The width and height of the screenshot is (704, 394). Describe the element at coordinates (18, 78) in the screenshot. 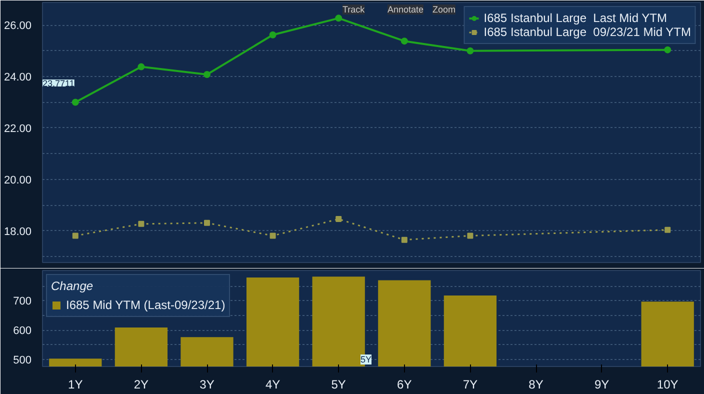

I see `y-tick-label: 24.00` at that location.